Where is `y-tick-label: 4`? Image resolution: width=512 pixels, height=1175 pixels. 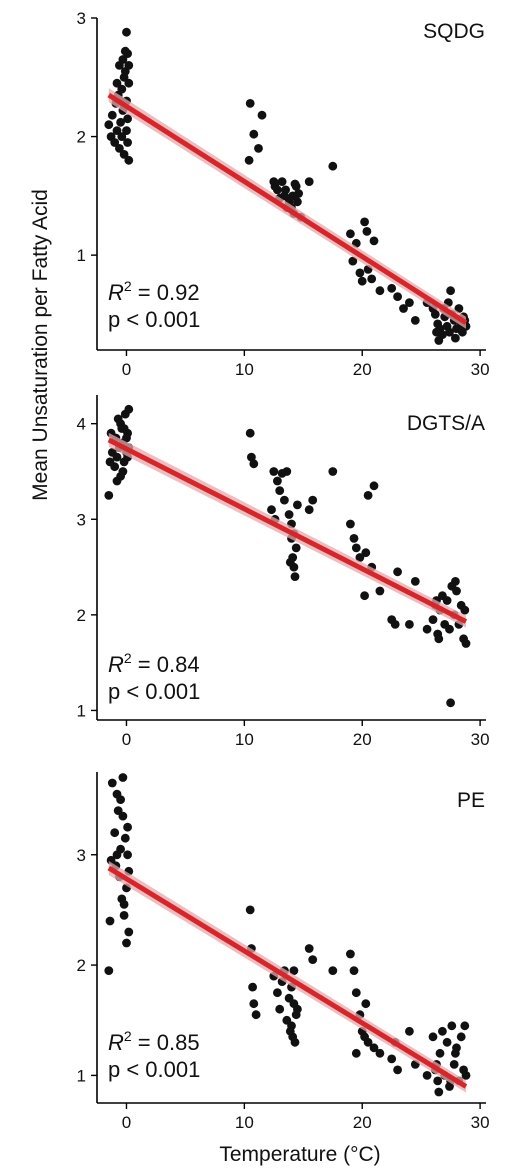 y-tick-label: 4 is located at coordinates (81, 424).